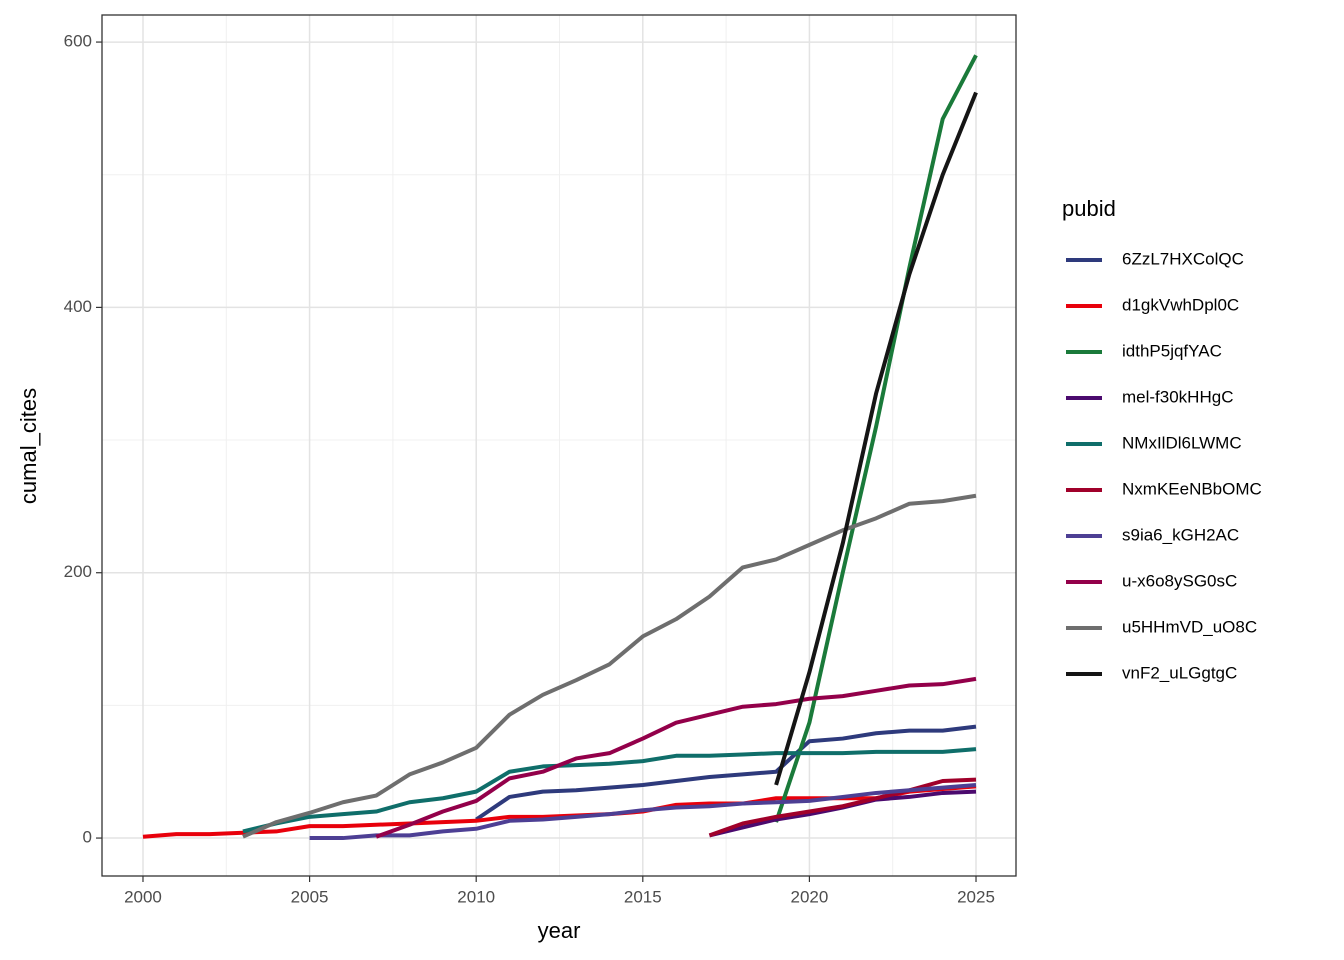  I want to click on legend-label: d1gkVwhDpl0C, so click(1180, 304).